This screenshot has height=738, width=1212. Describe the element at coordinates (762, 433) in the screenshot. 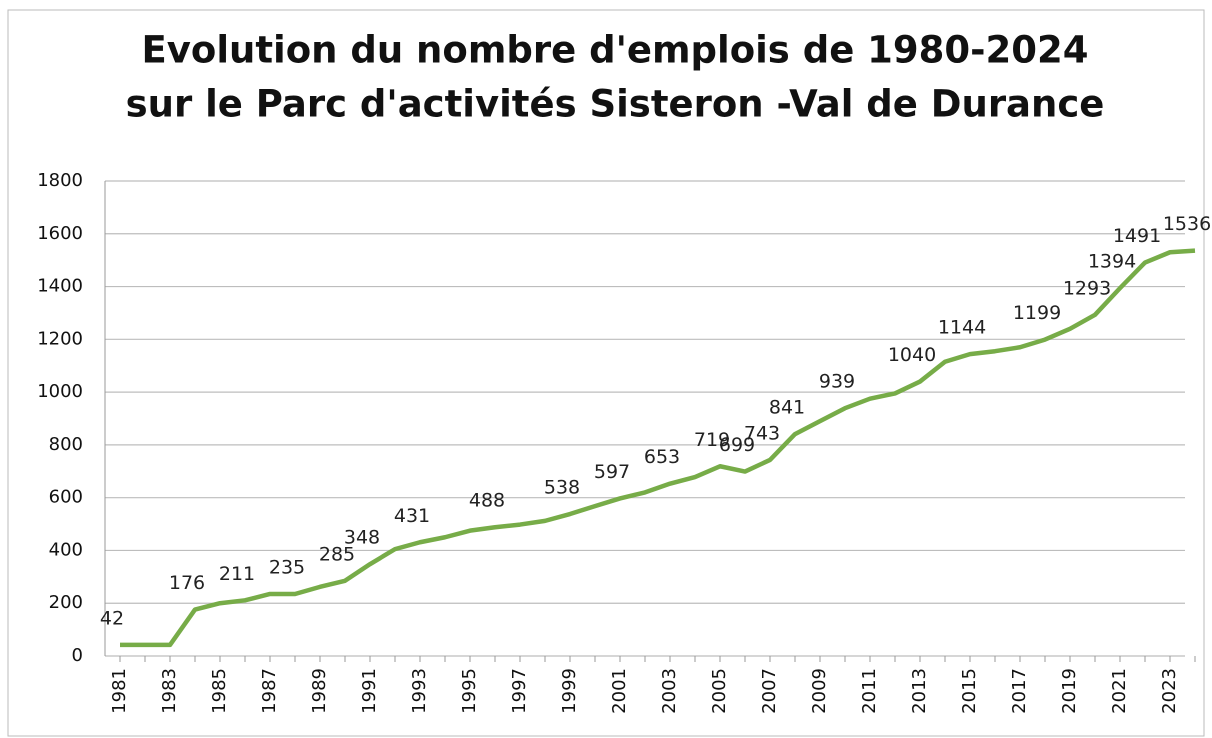

I see `data-label: 743` at that location.